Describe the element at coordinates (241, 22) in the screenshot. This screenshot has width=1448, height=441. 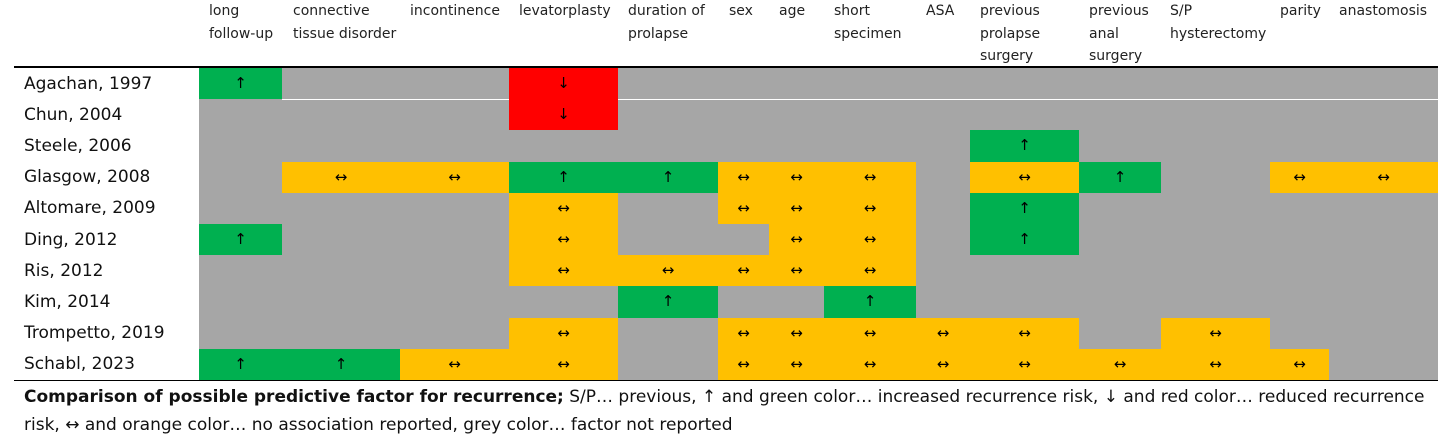
I see `column-header: long follow-up` at that location.